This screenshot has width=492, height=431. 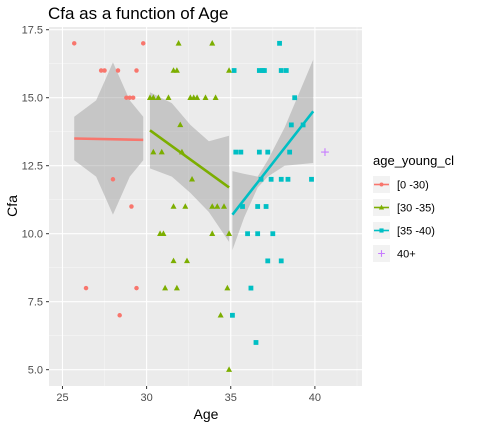 What do you see at coordinates (416, 209) in the screenshot?
I see `legend-label: [30 -35)` at bounding box center [416, 209].